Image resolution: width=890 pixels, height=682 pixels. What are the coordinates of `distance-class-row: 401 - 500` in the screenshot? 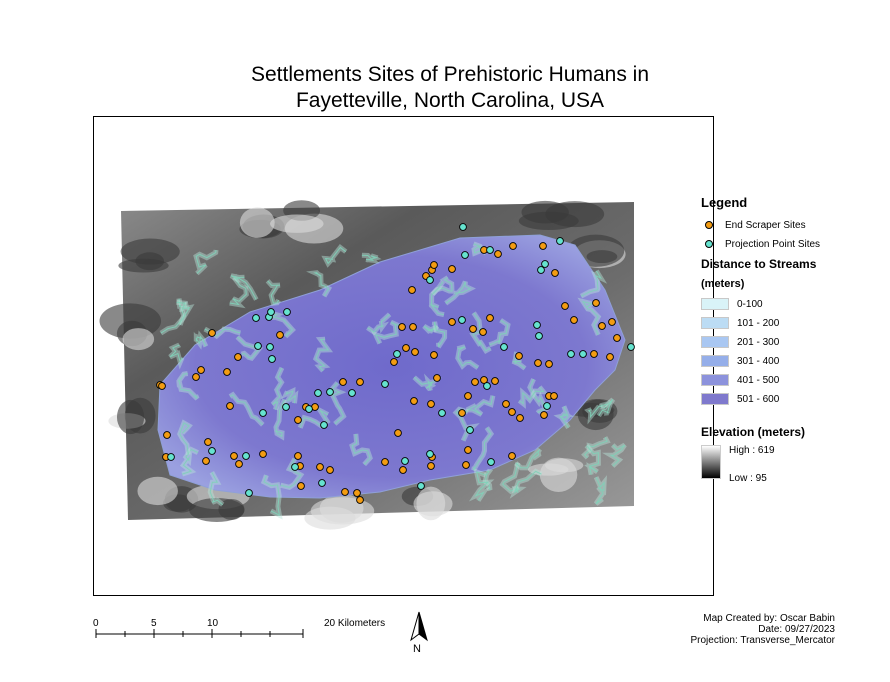 It's located at (740, 380).